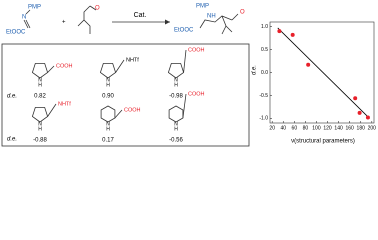  What do you see at coordinates (263, 96) in the screenshot?
I see `y-tick-label: -0.5` at bounding box center [263, 96].